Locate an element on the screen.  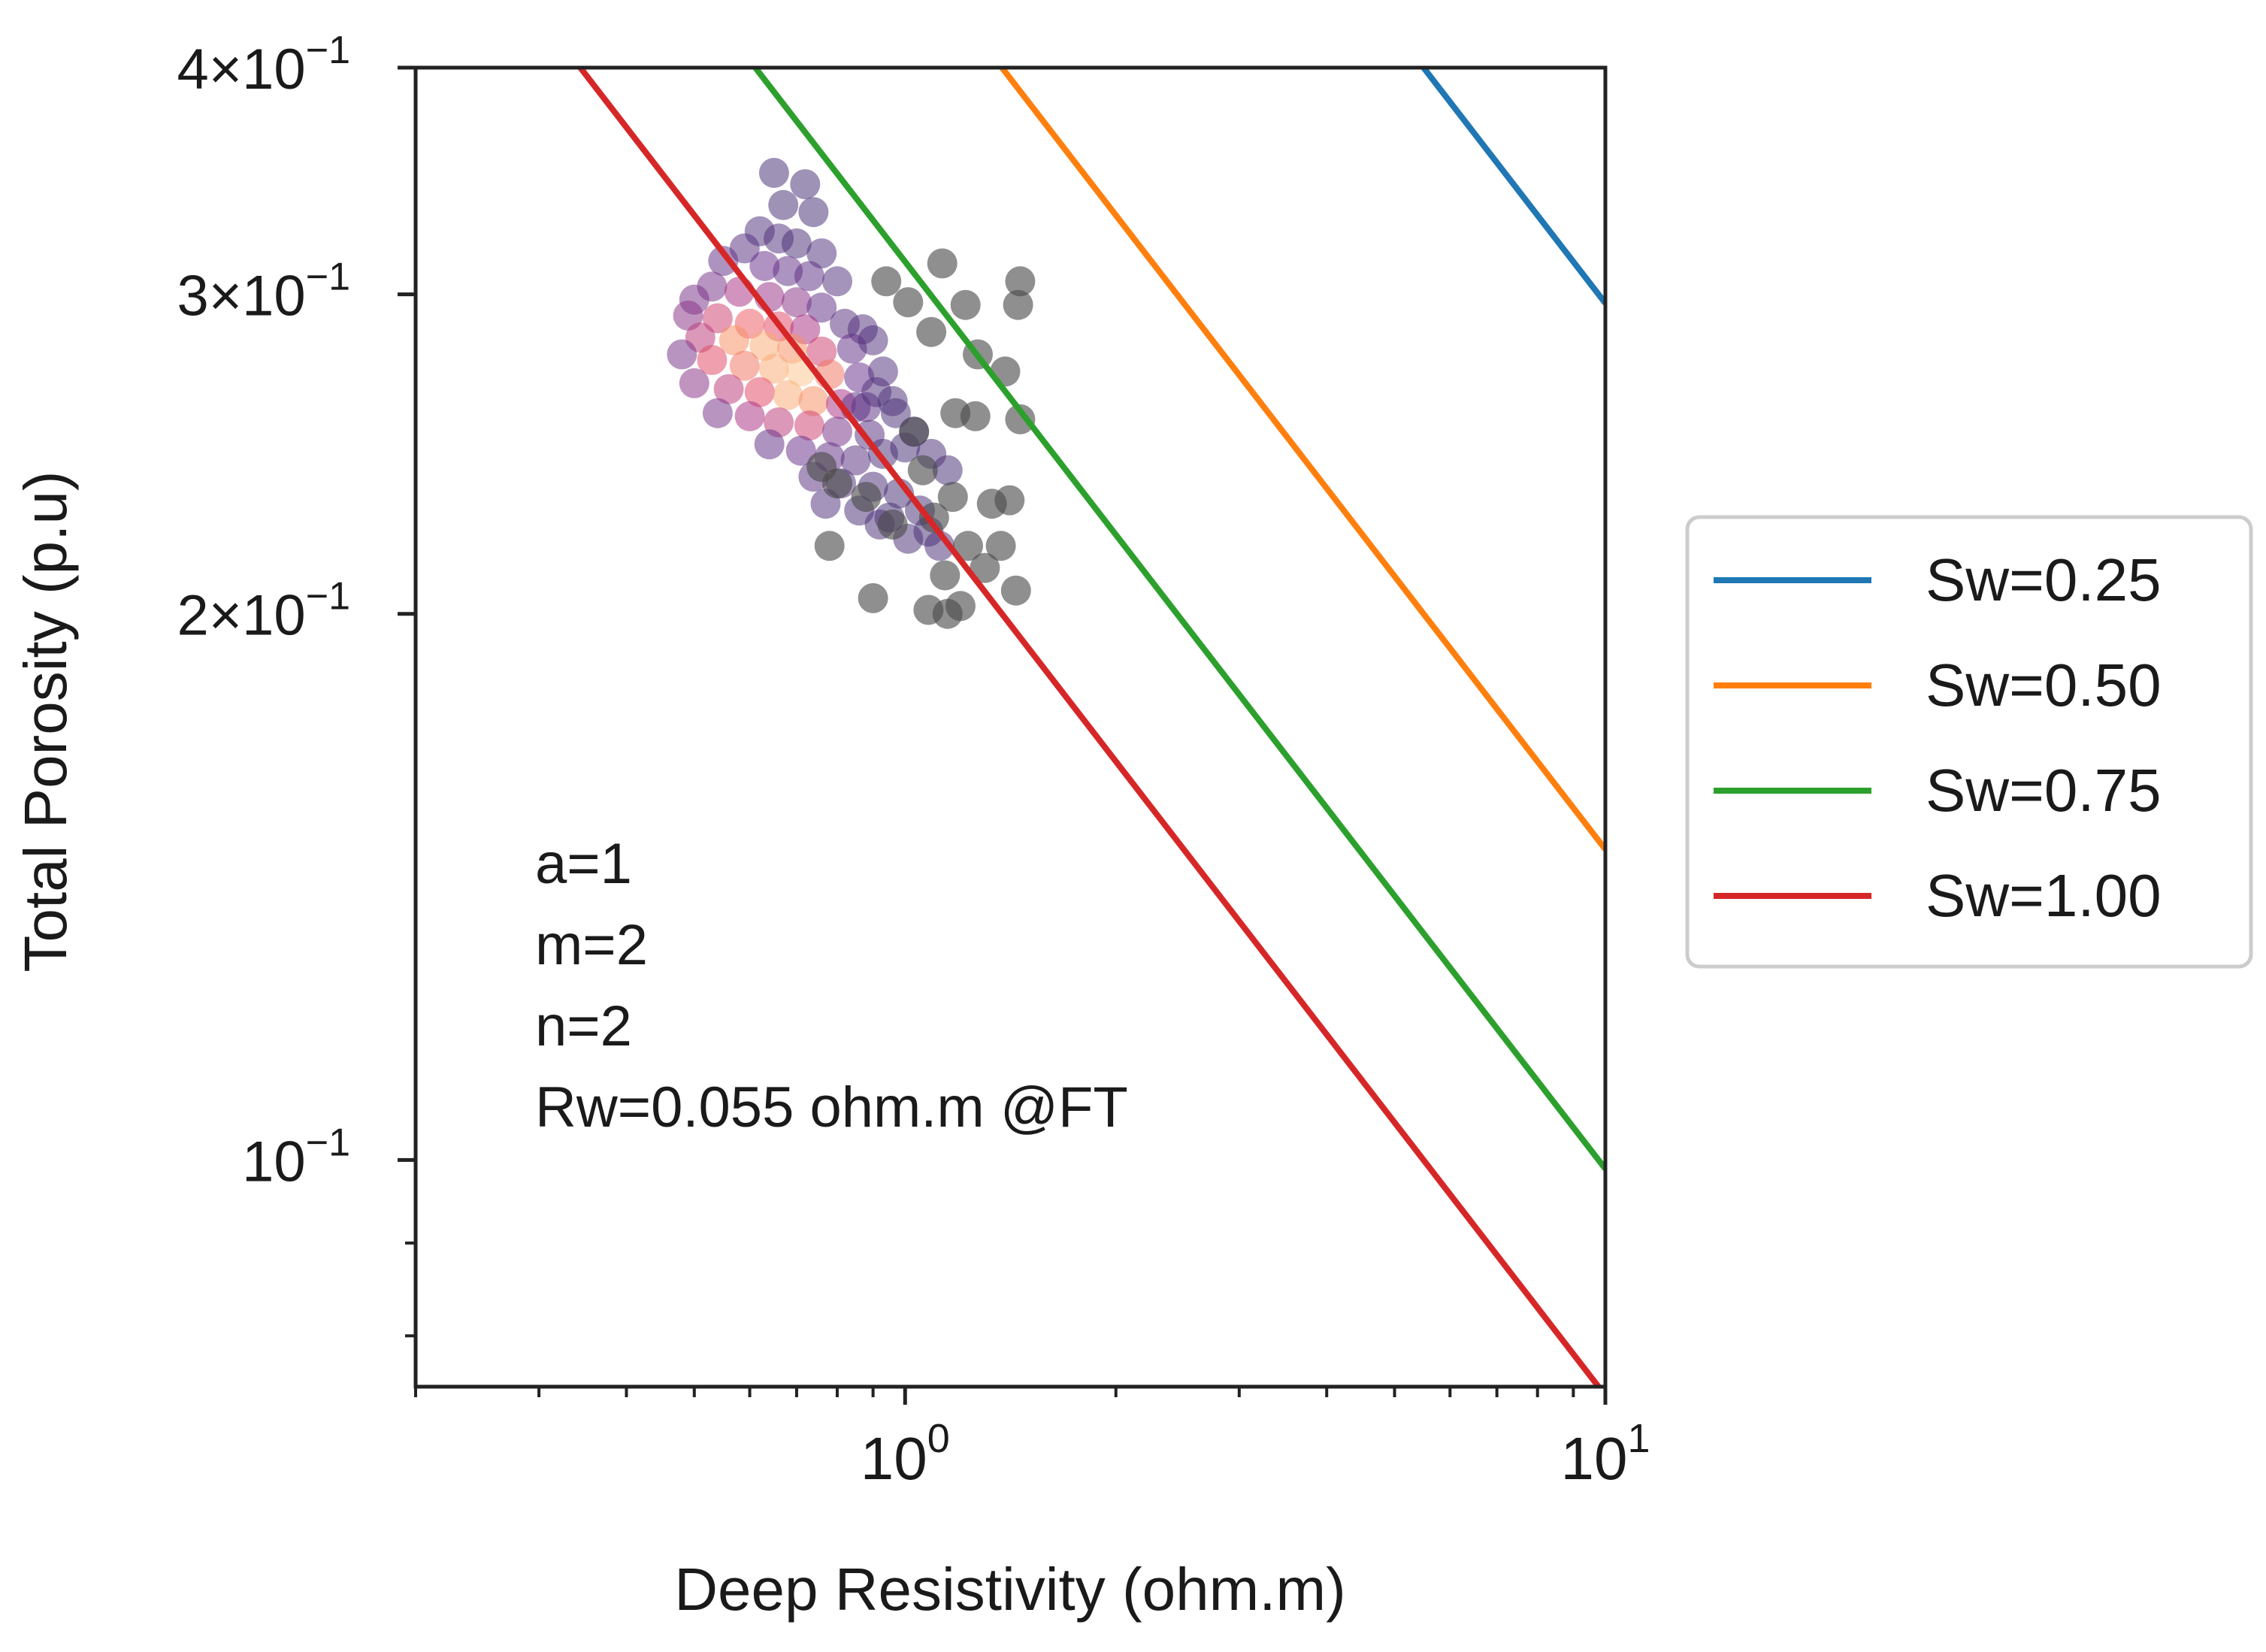
y-axis-label: Total Porosity (p.u) is located at coordinates (45, 722).